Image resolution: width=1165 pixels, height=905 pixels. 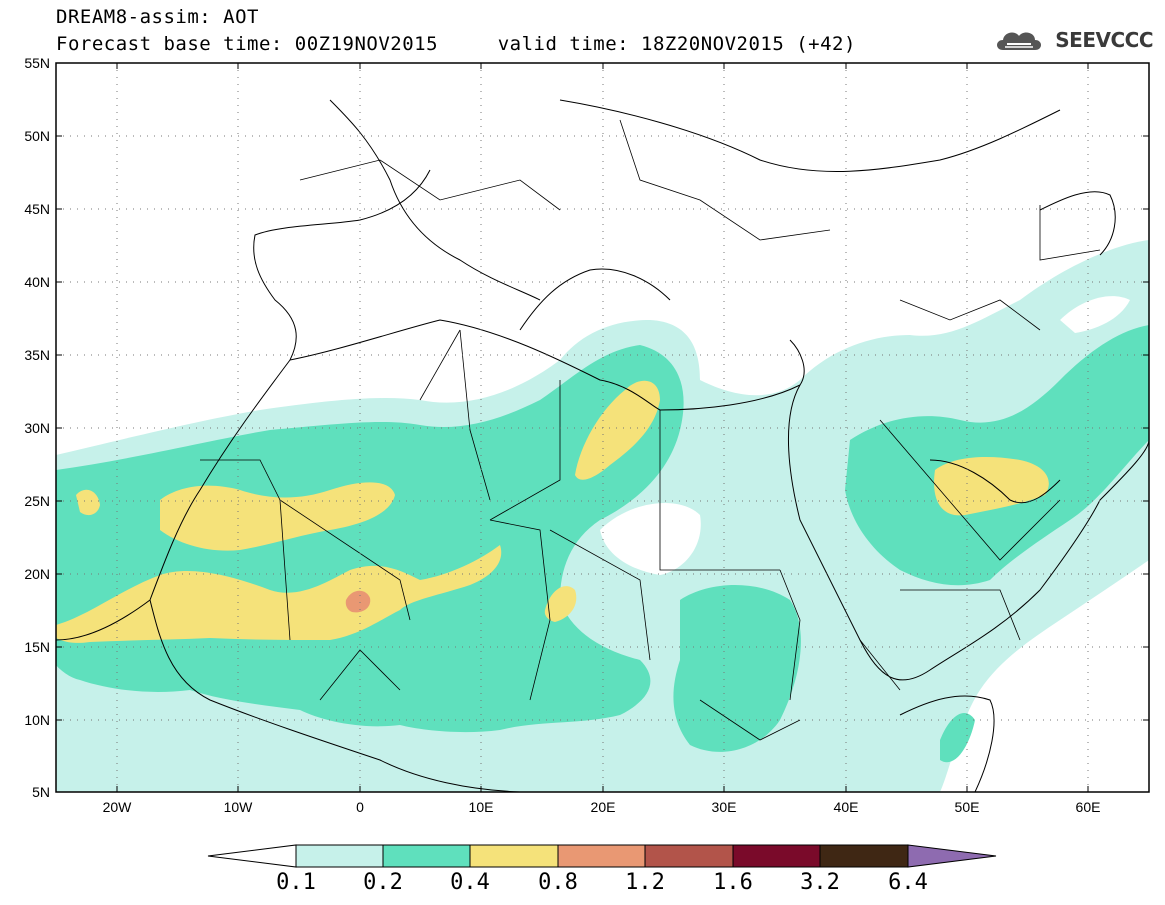 I want to click on aot-0.4-atlantic, so click(x=88, y=502).